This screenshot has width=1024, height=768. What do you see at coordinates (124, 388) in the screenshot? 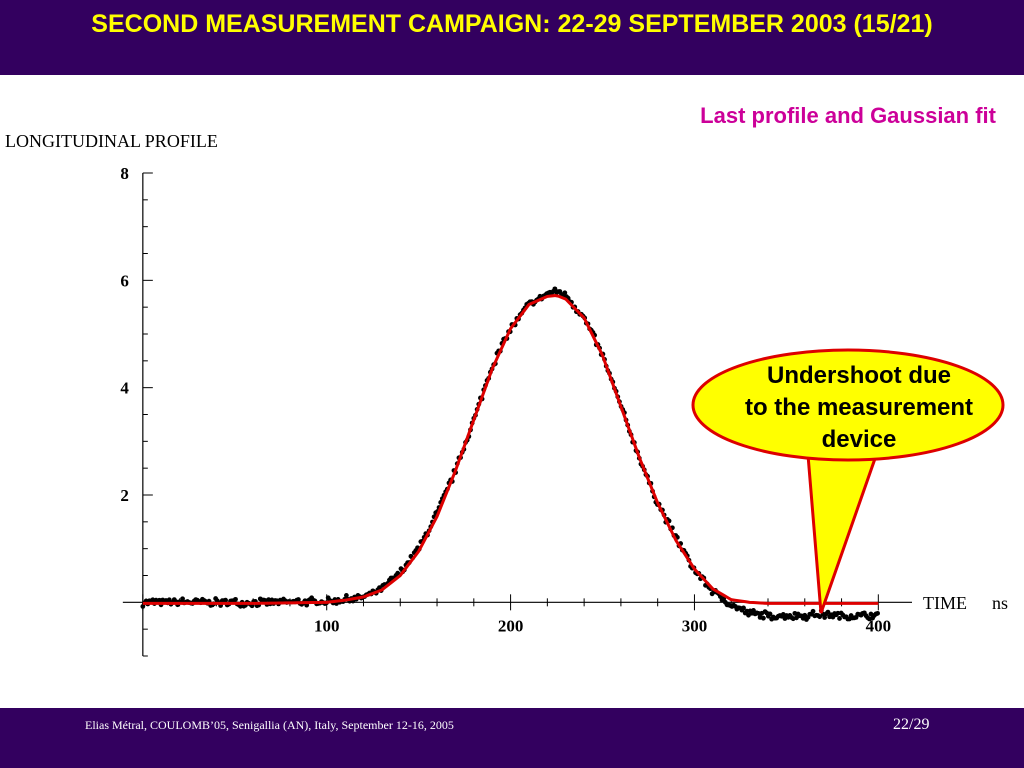
I see `y-tick-label: 4` at bounding box center [124, 388].